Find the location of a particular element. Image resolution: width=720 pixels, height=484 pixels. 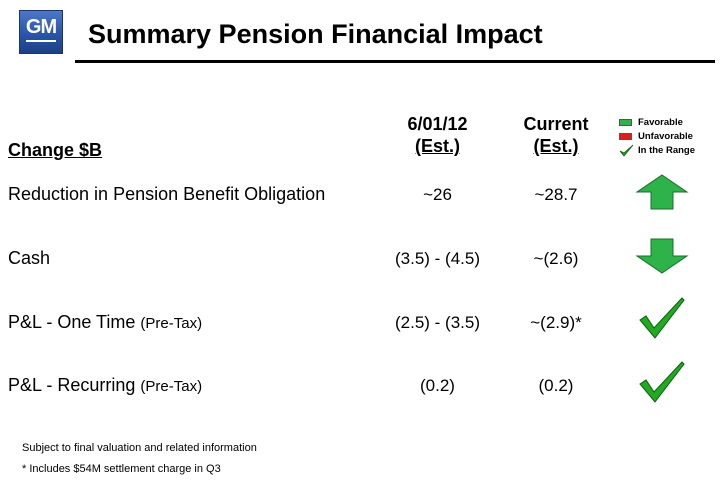

change-header: Change $B is located at coordinates (55, 150).